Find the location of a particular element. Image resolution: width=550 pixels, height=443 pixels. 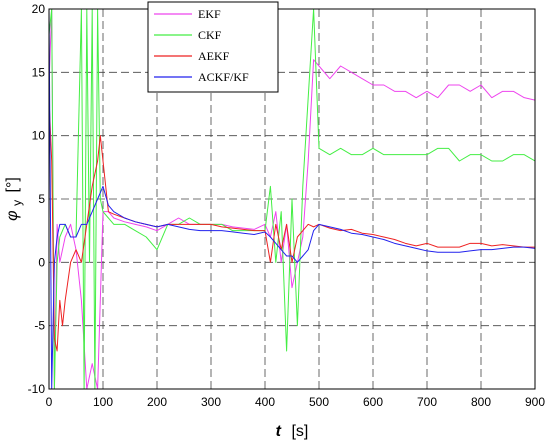

x-axis-label-unit: [s] is located at coordinates (299, 431).